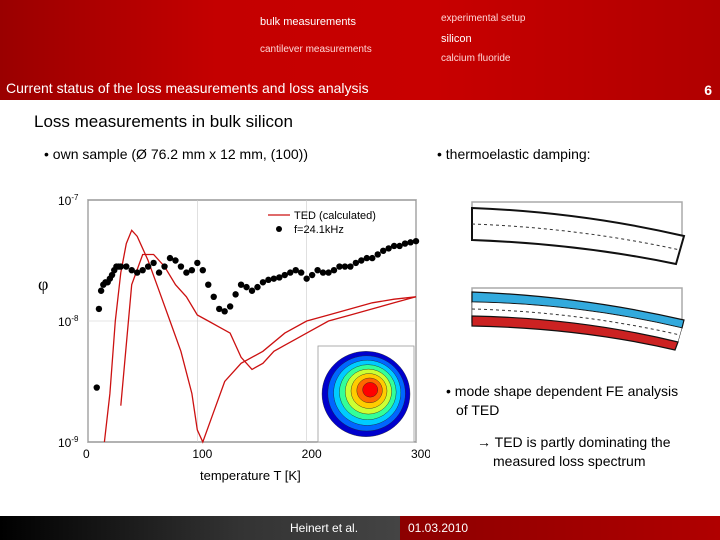 The height and width of the screenshot is (540, 720). I want to click on page-number: 6, so click(708, 90).